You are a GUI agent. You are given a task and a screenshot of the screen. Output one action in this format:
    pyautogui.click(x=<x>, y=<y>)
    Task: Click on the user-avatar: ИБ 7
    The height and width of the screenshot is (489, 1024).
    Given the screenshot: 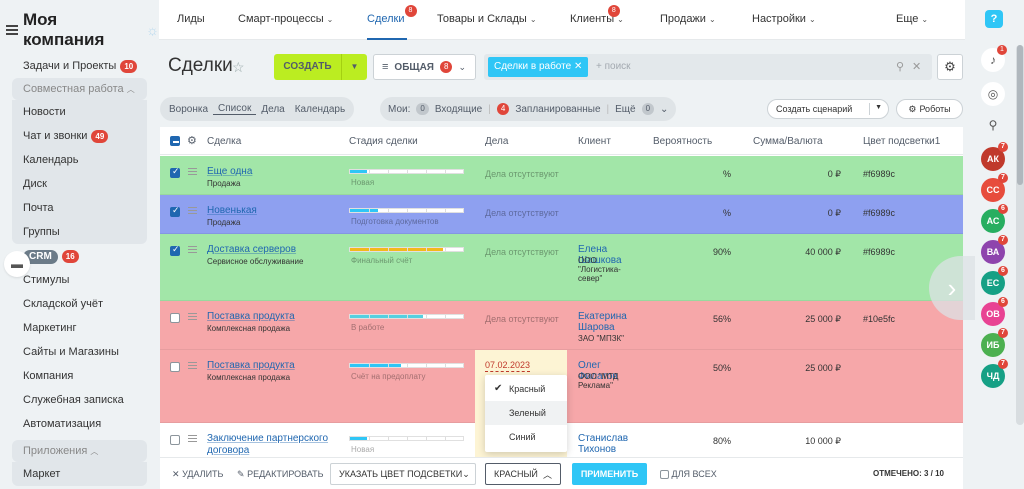 What is the action you would take?
    pyautogui.click(x=994, y=342)
    